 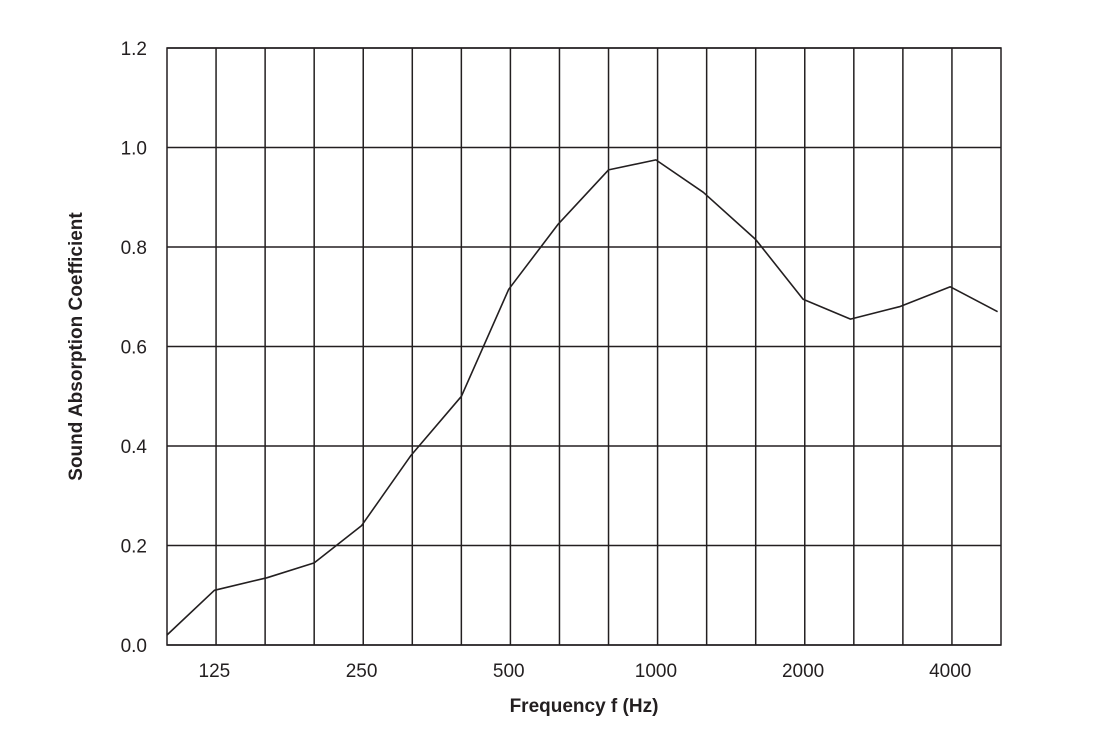 I want to click on y-tick-labels: 0.0 0.2 0.4 0.6 0.8 1.0 1.2, so click(x=134, y=348).